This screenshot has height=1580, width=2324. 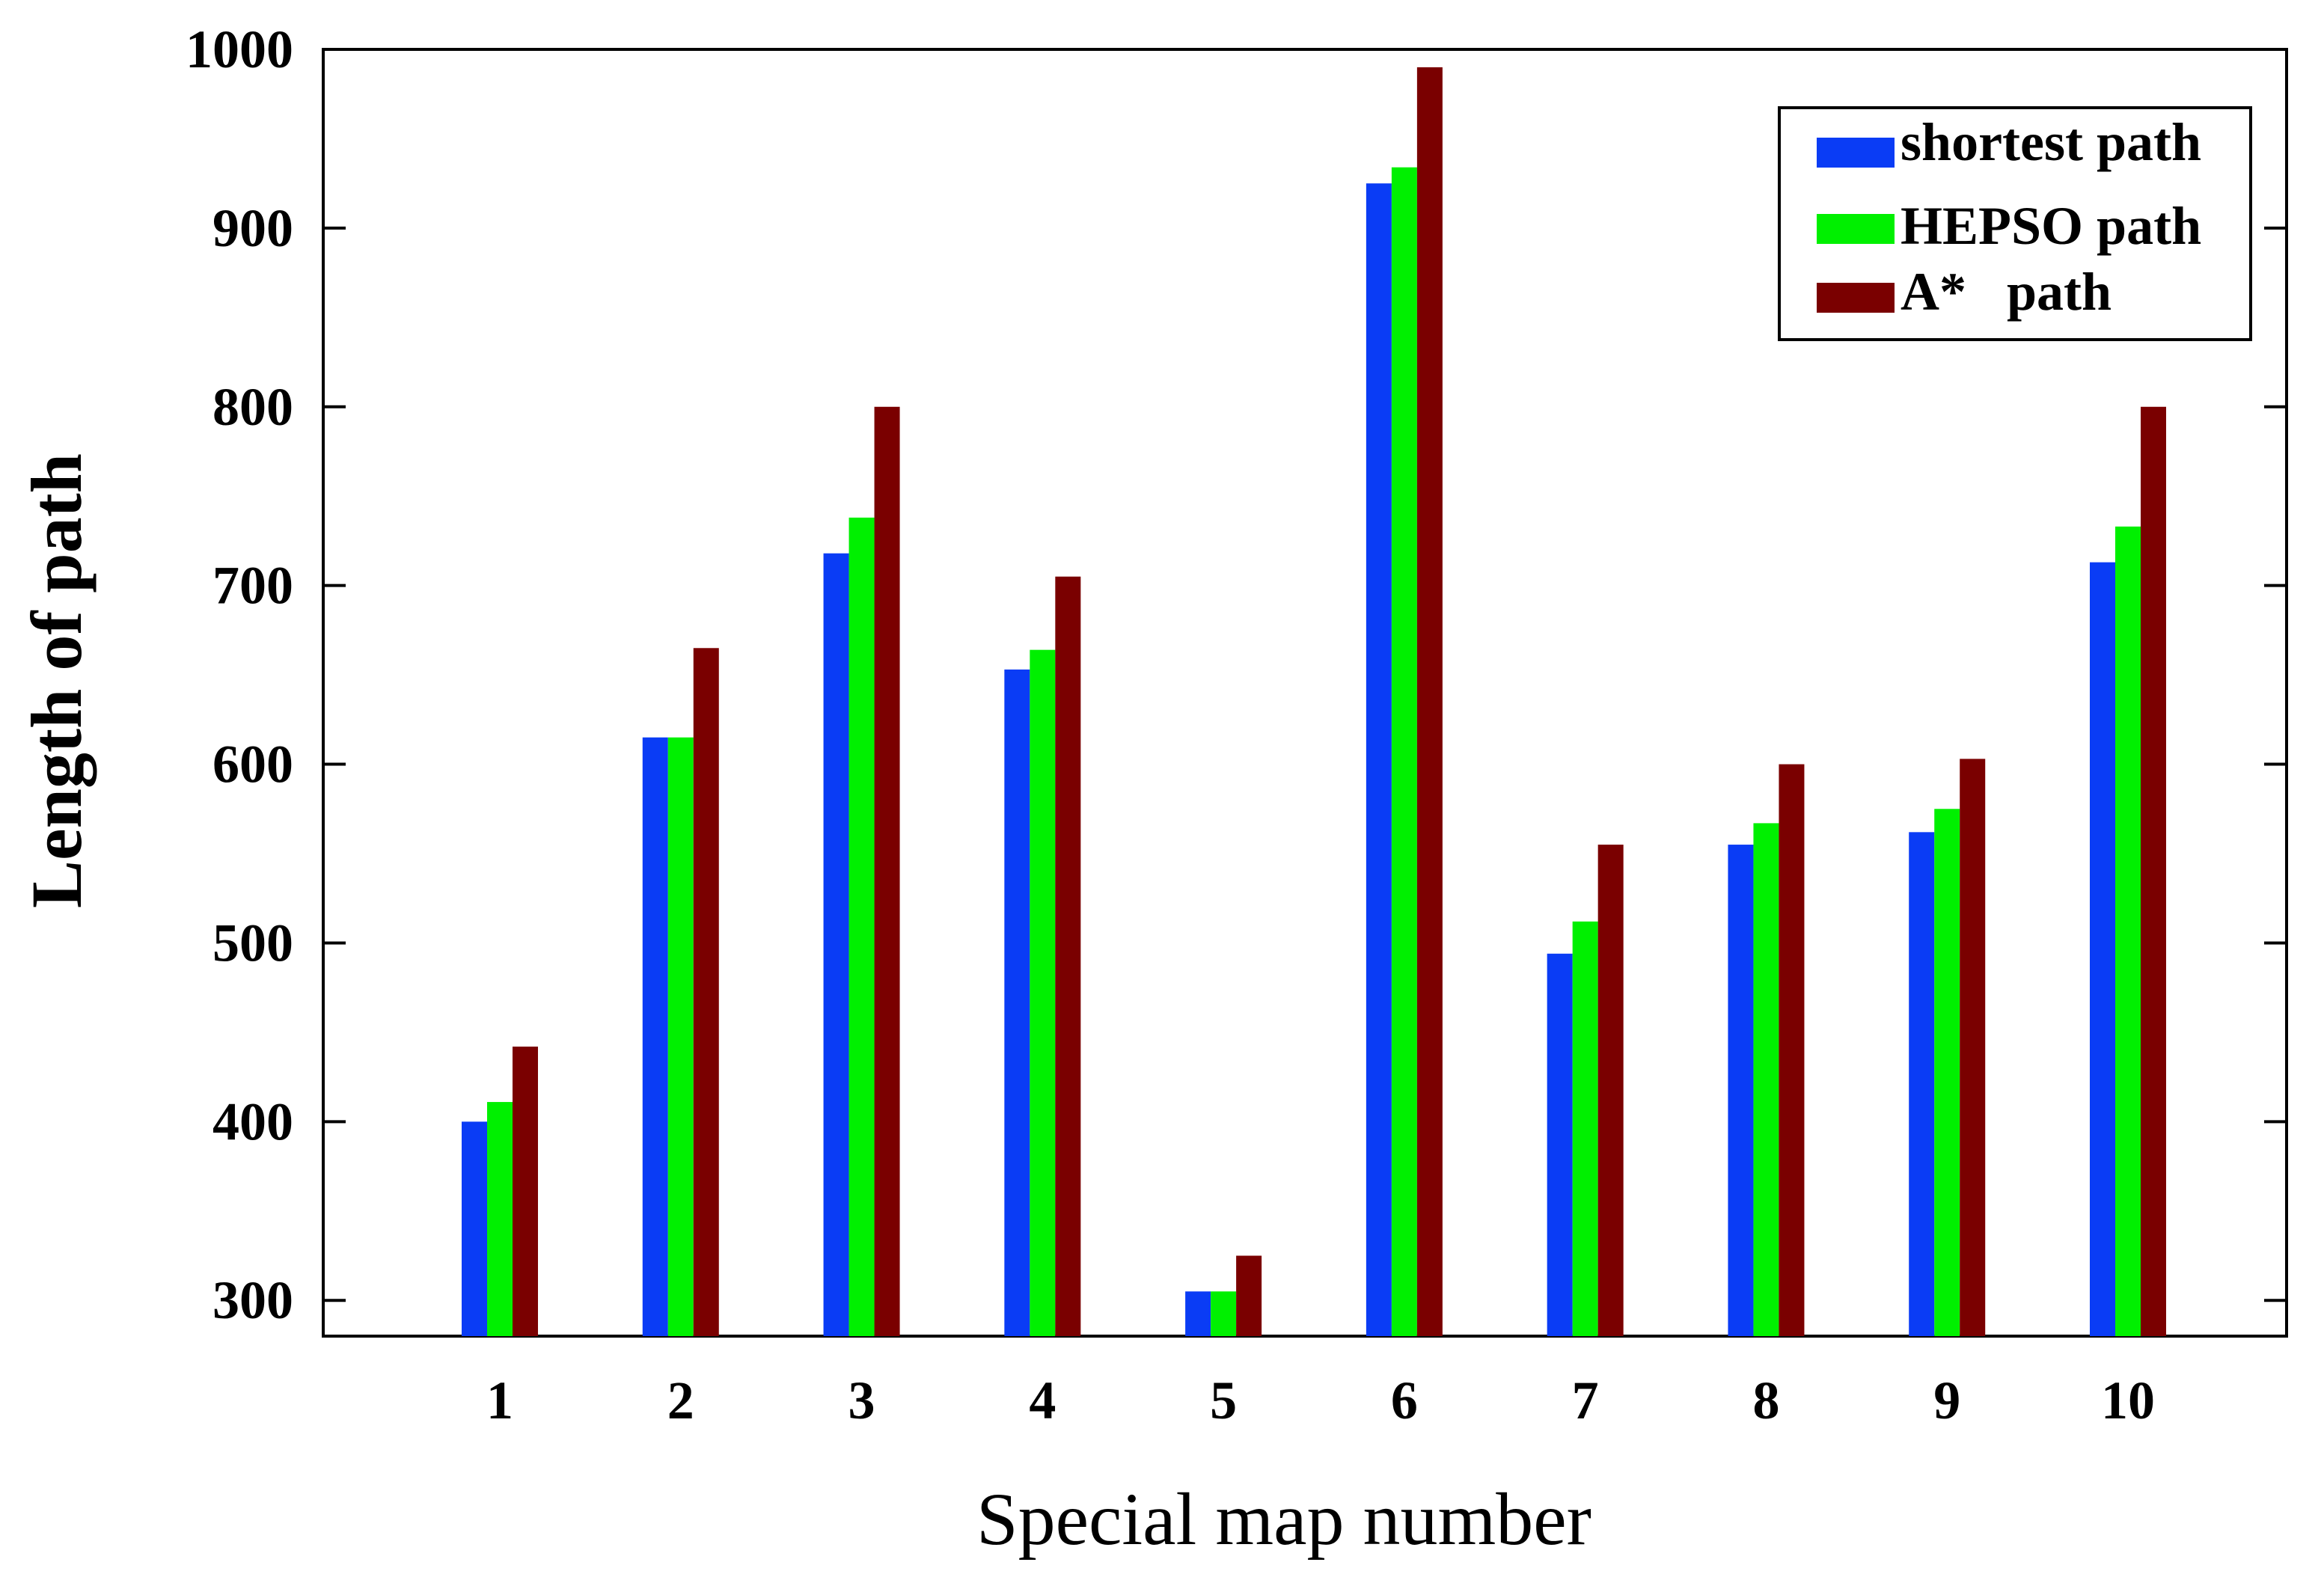 What do you see at coordinates (680, 1400) in the screenshot?
I see `x-tick-label: 2` at bounding box center [680, 1400].